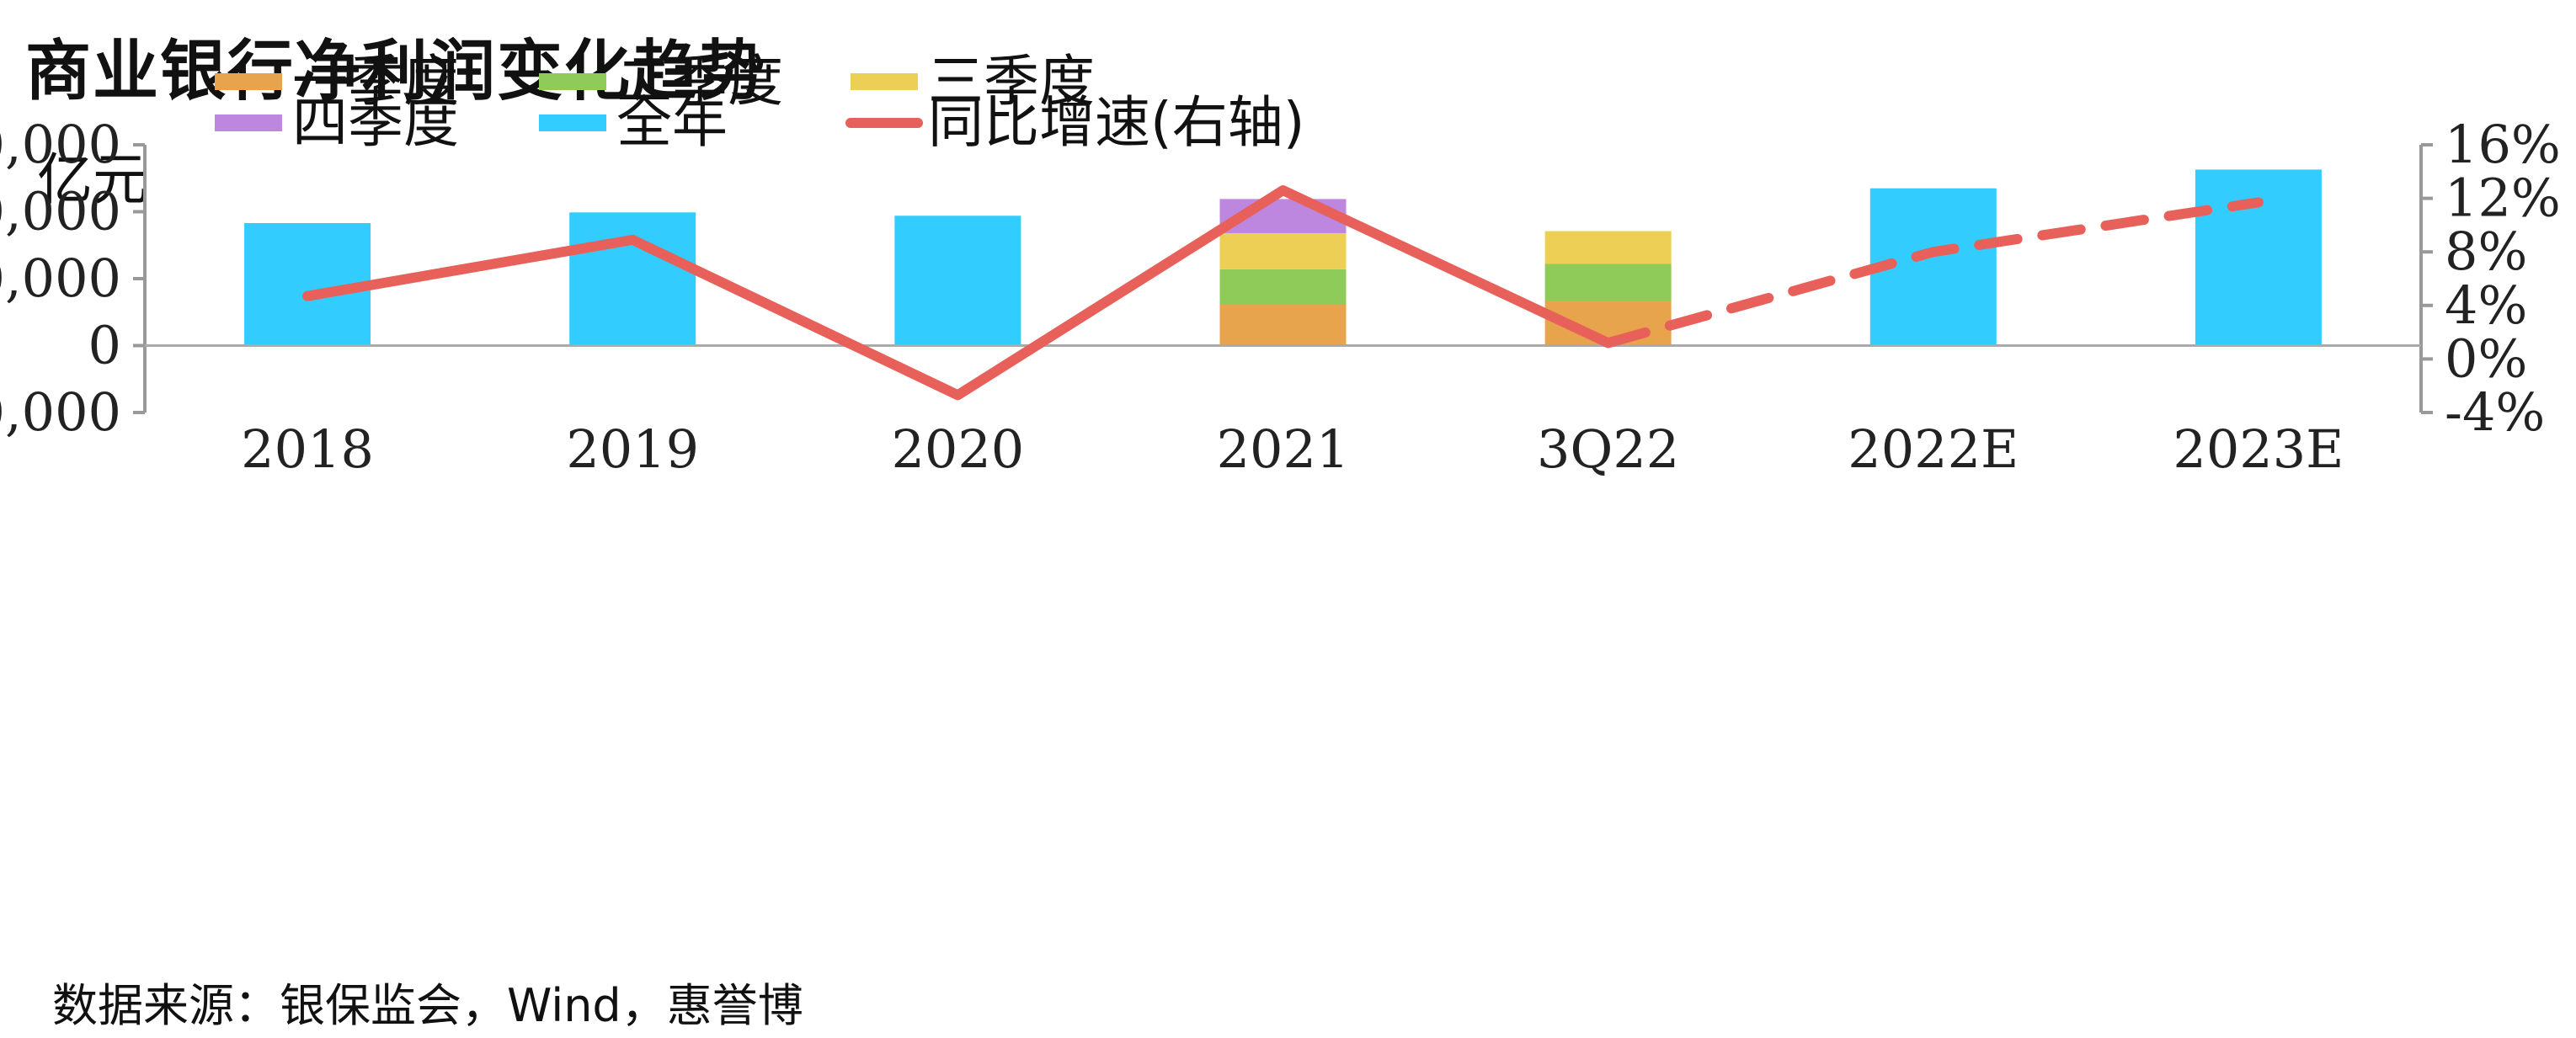 The image size is (2576, 1038). I want to click on left-tick-label: 20,000, so click(60, 211).